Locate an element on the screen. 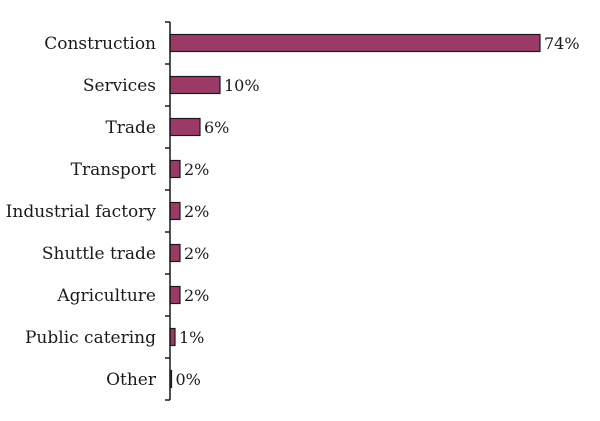 Image resolution: width=600 pixels, height=421 pixels. value-label: 0% is located at coordinates (188, 379).